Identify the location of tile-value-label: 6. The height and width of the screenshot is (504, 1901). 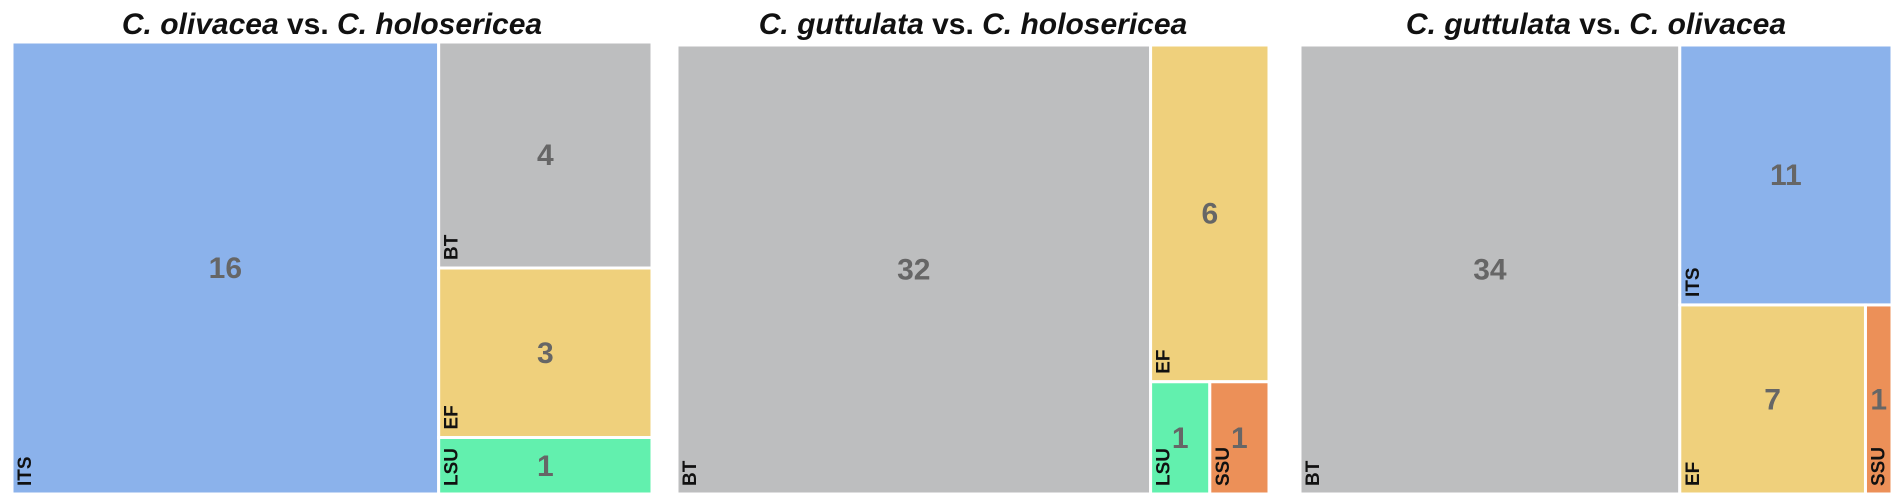
(1209, 213).